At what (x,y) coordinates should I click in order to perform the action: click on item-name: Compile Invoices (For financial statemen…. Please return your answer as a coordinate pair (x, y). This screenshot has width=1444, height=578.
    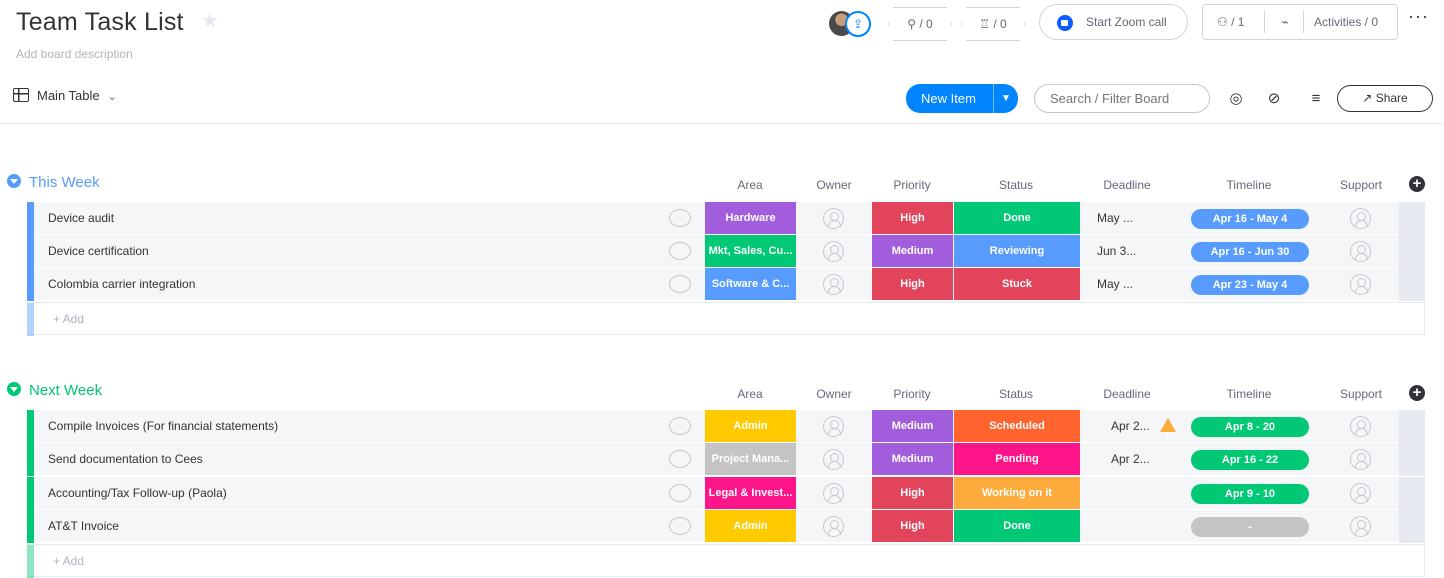
    Looking at the image, I should click on (163, 426).